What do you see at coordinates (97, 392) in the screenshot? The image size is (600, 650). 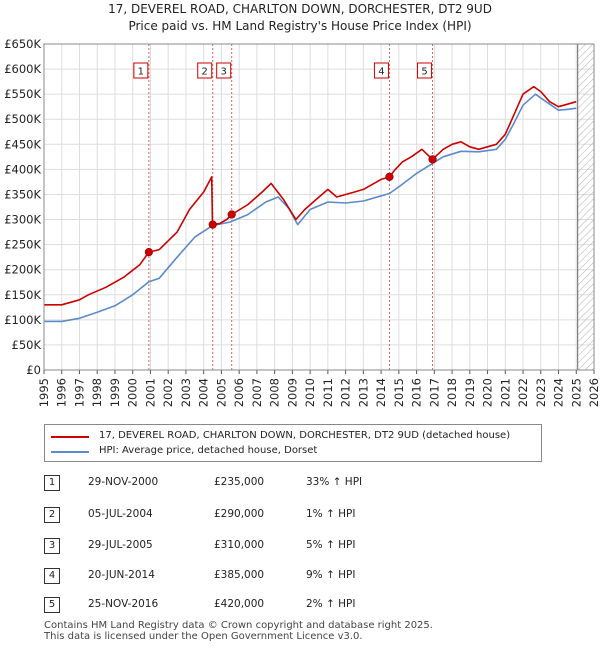 I see `x-tick-label: 1998` at bounding box center [97, 392].